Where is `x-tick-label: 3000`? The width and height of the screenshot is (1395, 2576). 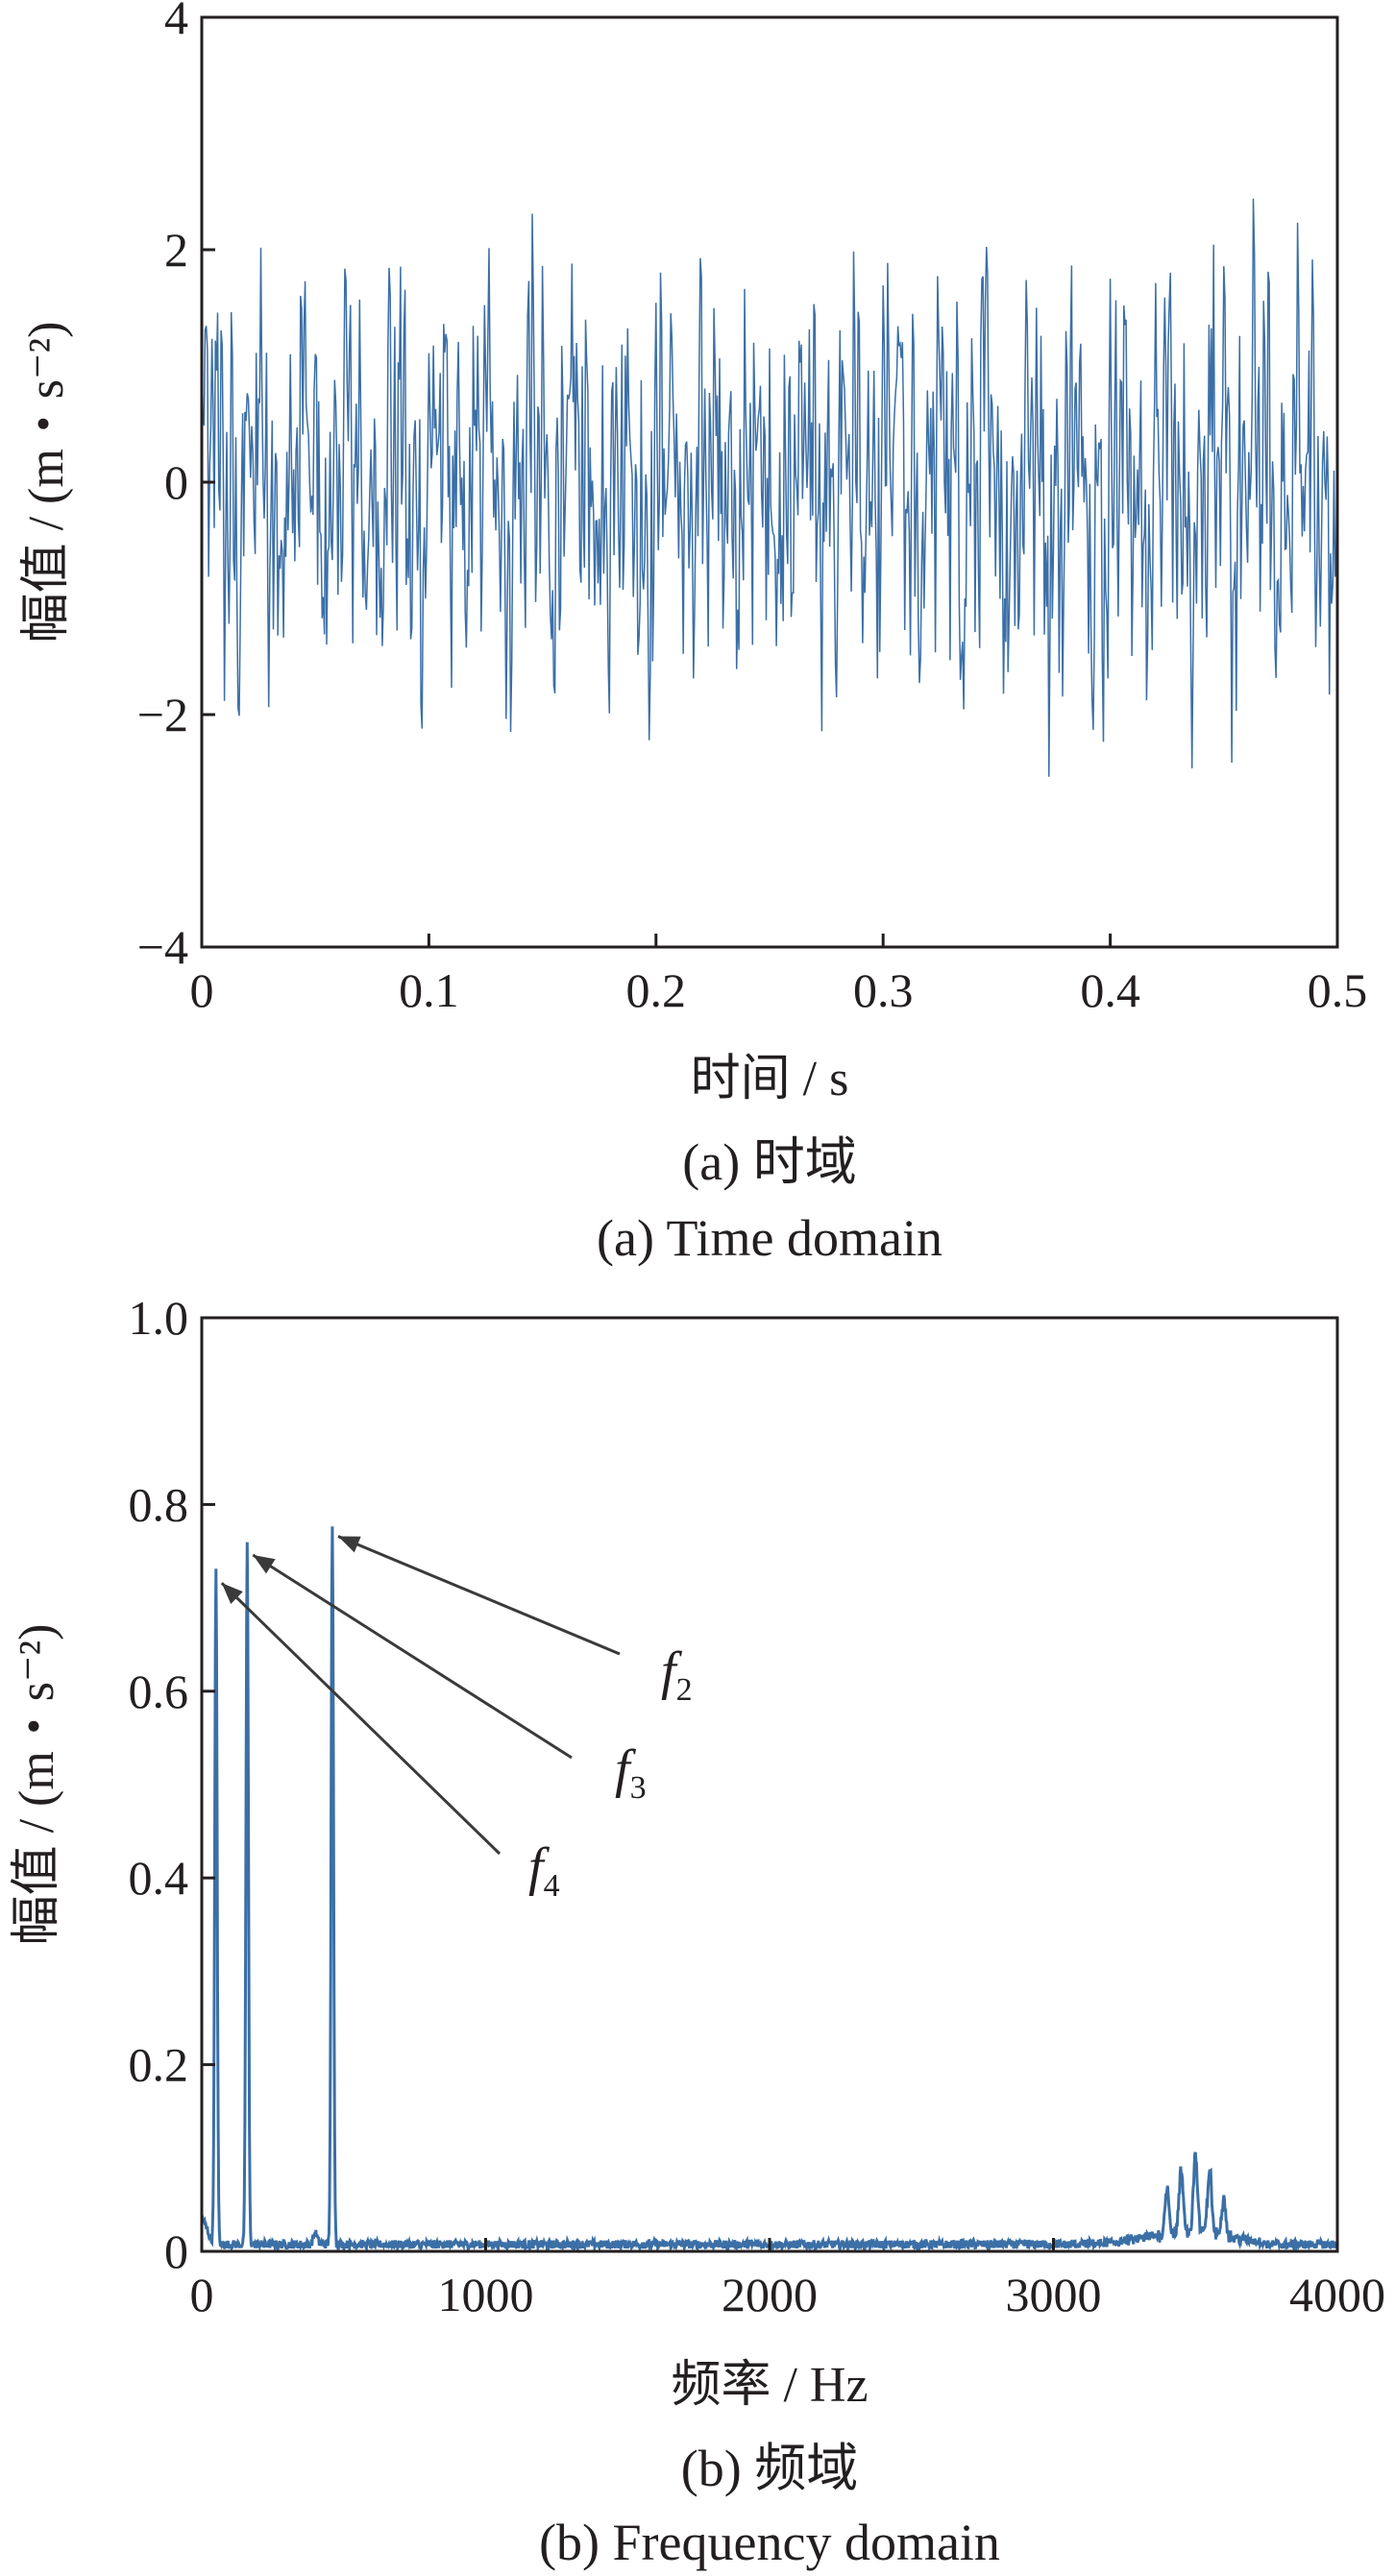
x-tick-label: 3000 is located at coordinates (1054, 2295).